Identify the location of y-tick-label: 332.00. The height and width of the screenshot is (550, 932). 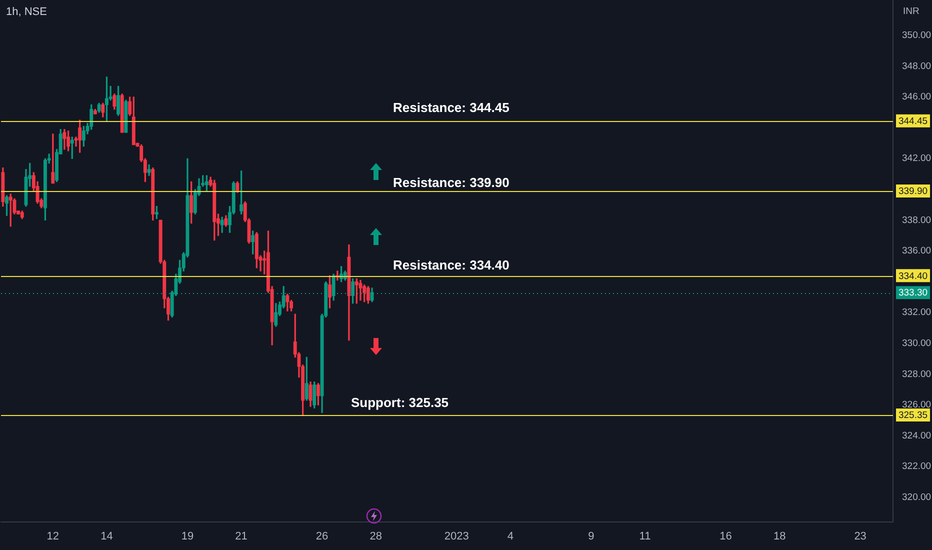
(917, 312).